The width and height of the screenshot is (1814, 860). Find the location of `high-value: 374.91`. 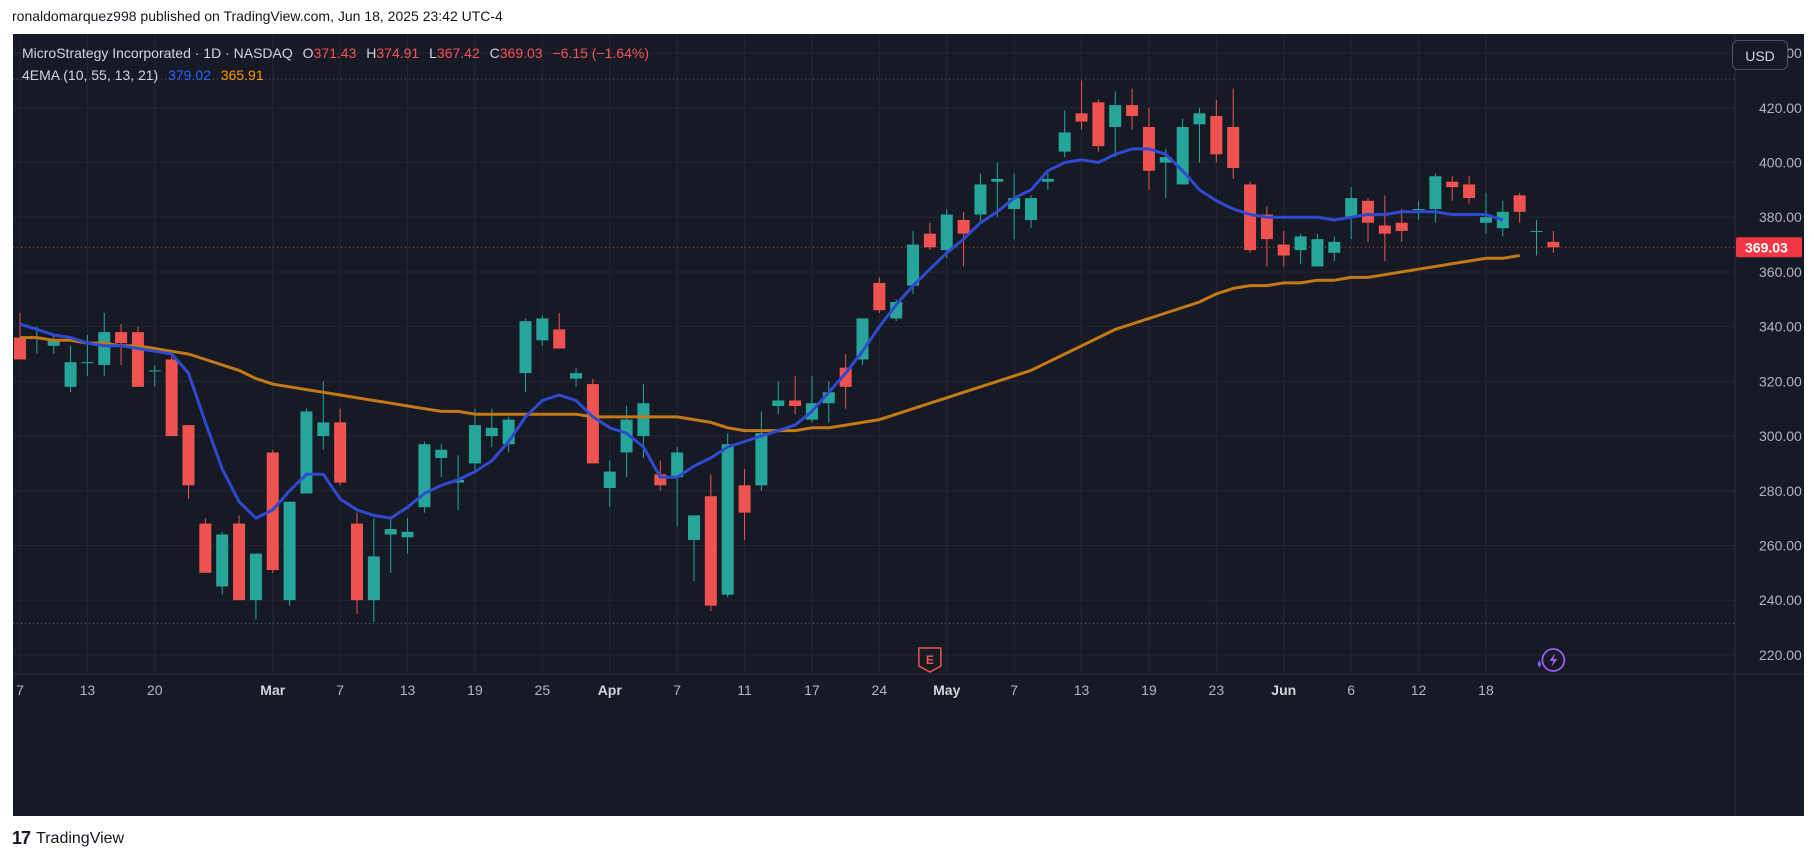

high-value: 374.91 is located at coordinates (398, 53).